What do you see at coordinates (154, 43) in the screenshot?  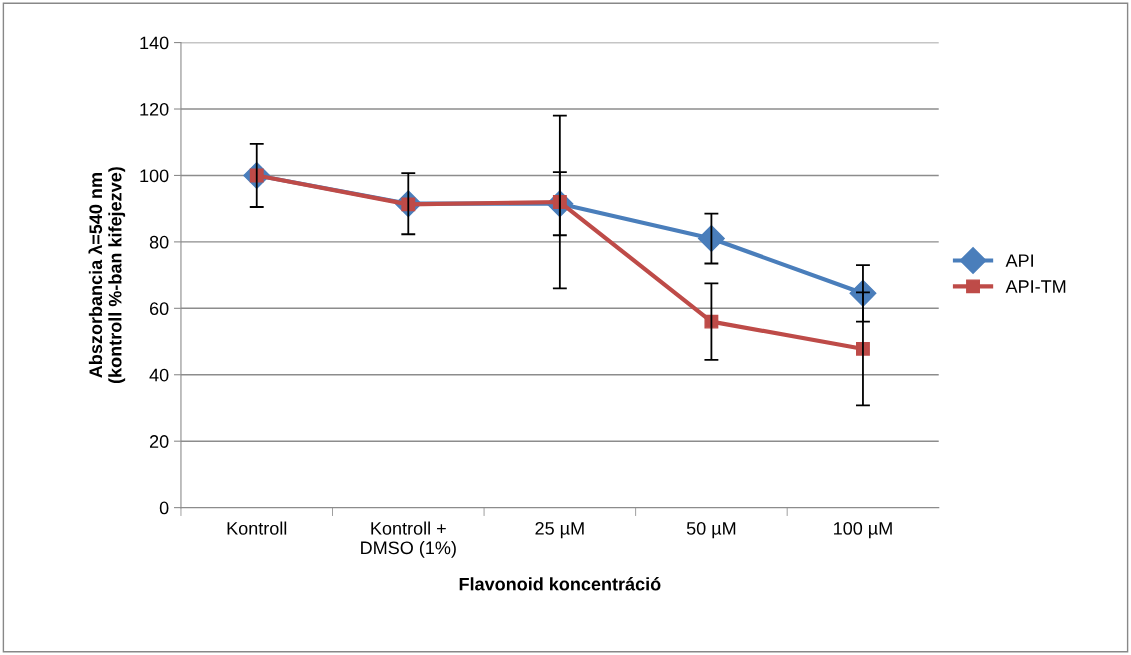 I see `y-tick-label: 140` at bounding box center [154, 43].